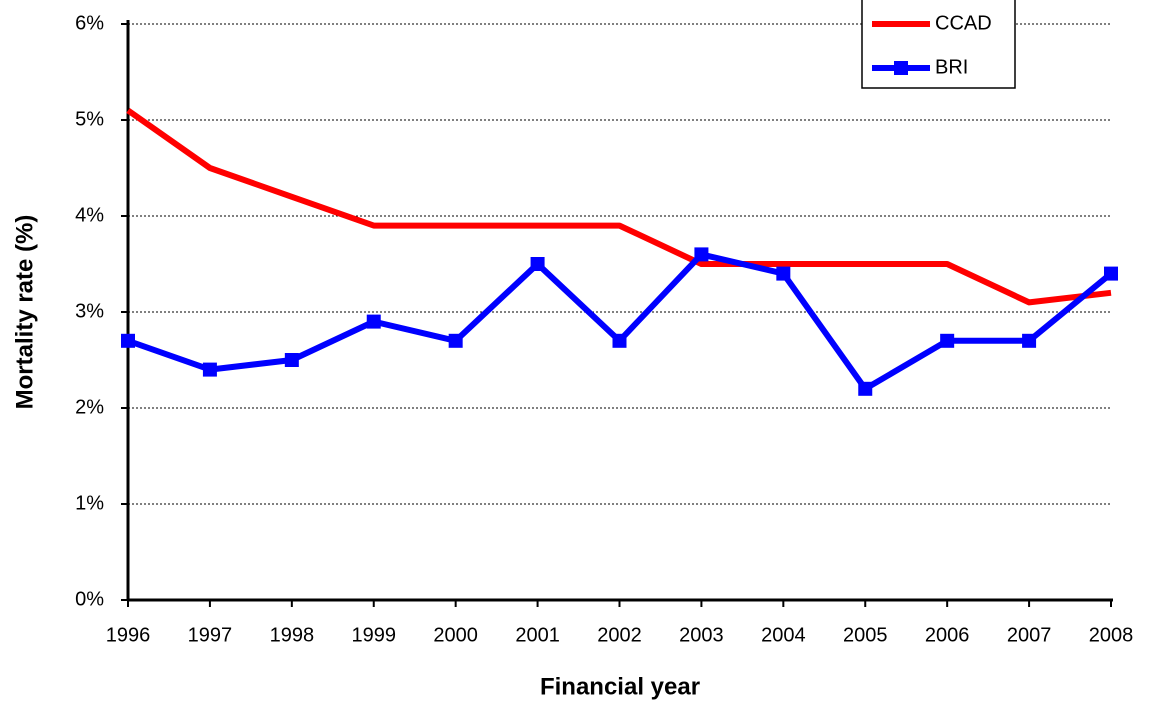 Image resolution: width=1150 pixels, height=701 pixels. Describe the element at coordinates (374, 635) in the screenshot. I see `x-tick-label: 1999` at that location.